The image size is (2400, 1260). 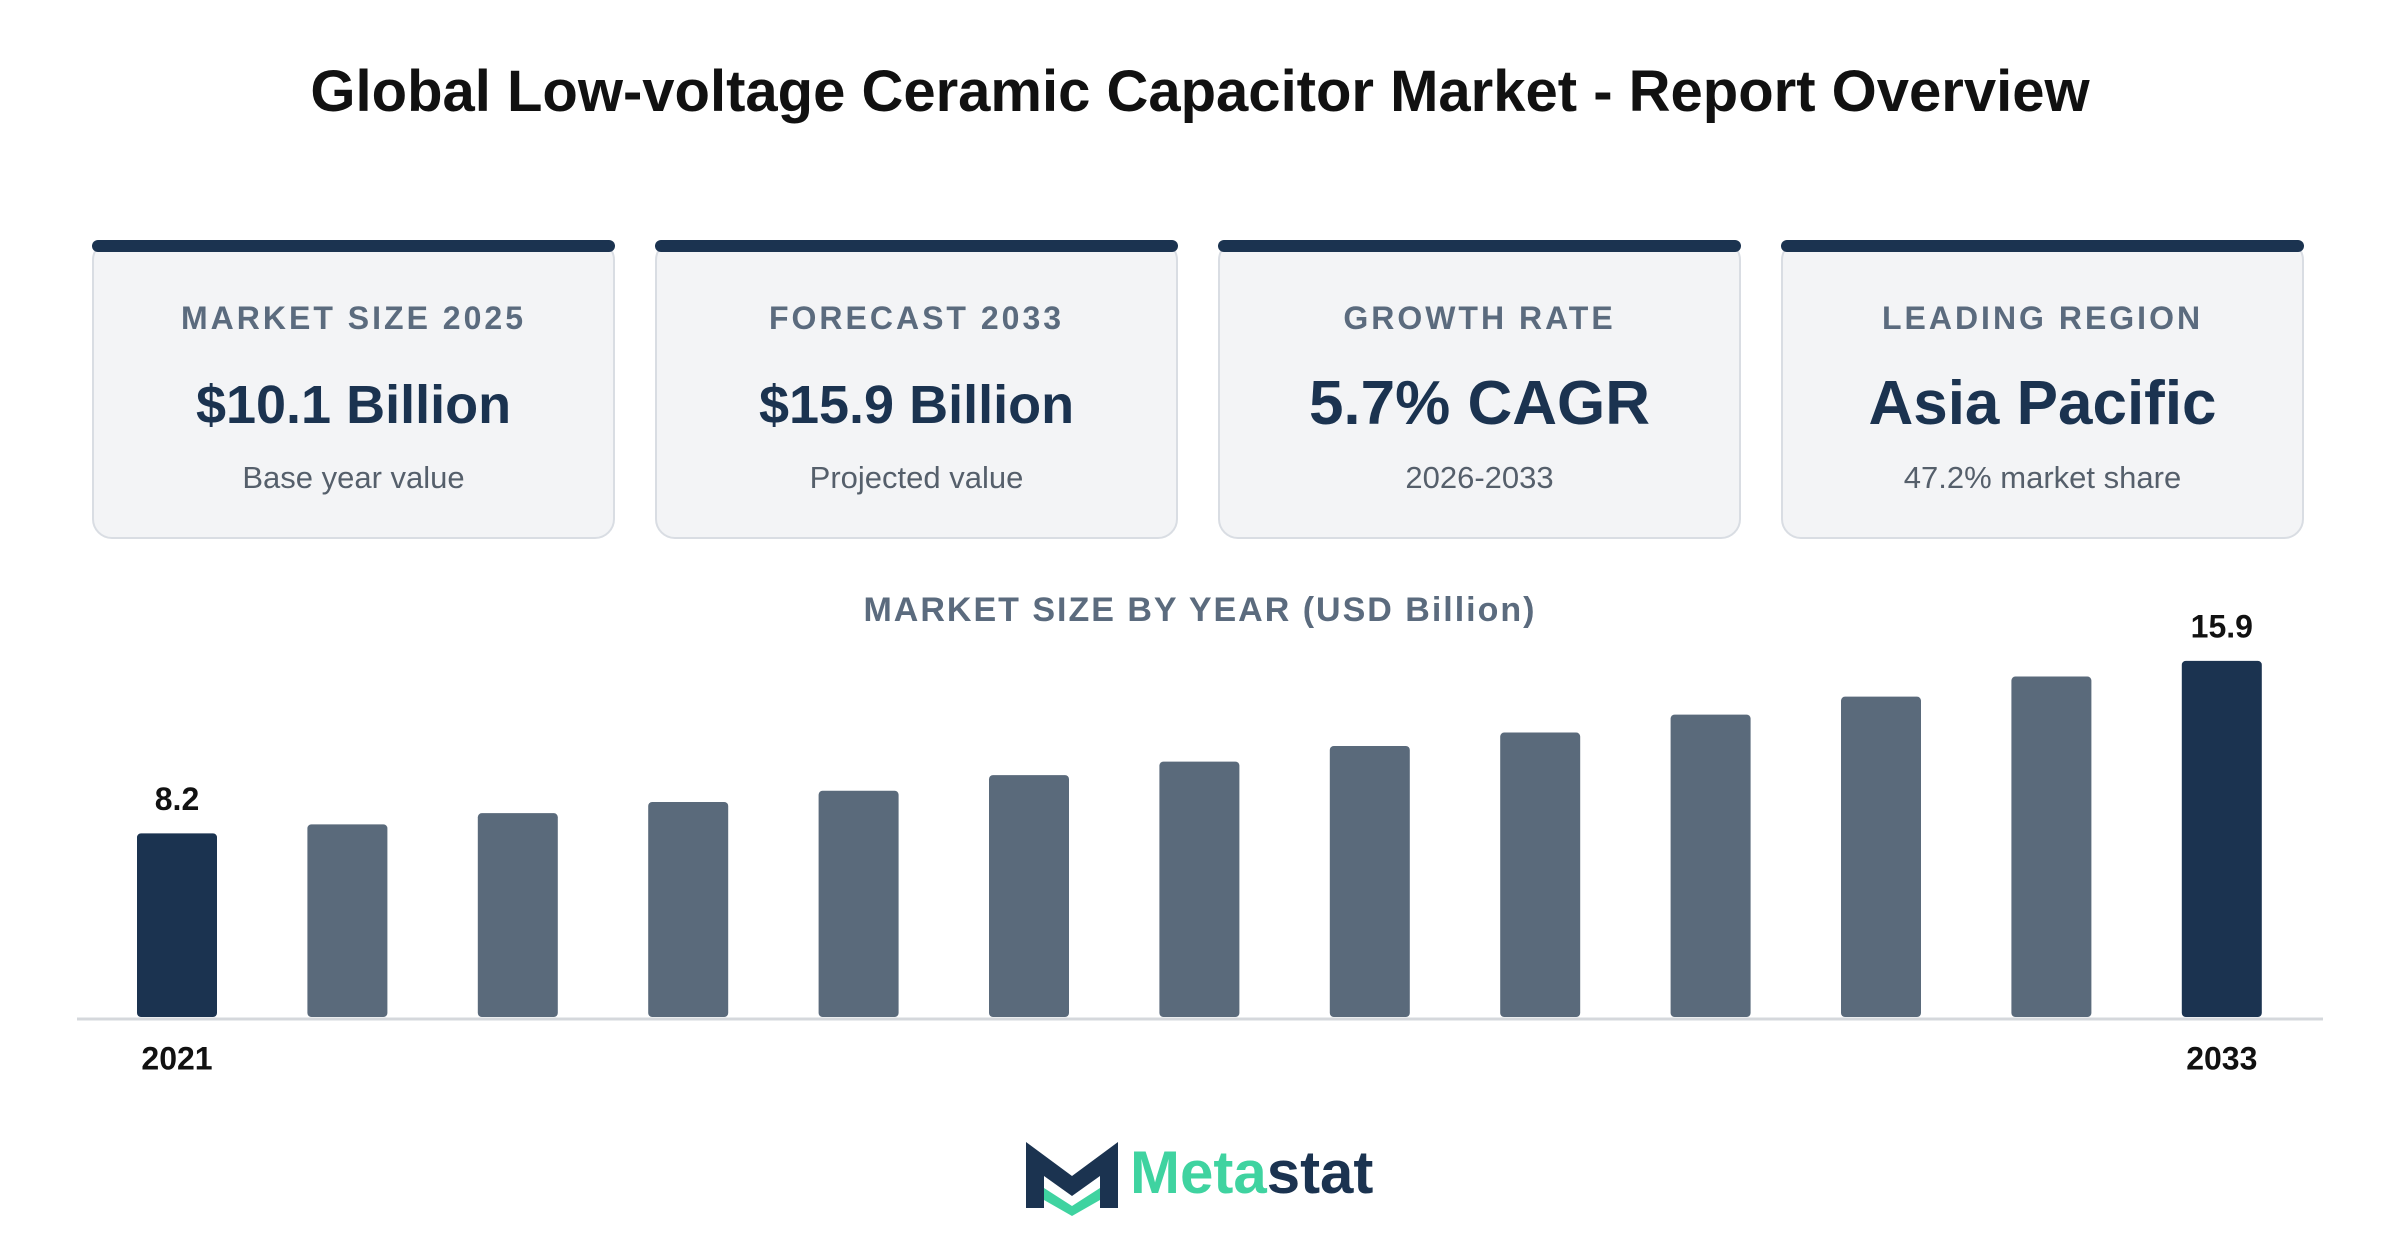 I want to click on card-label: FORECAST 2033, so click(x=916, y=318).